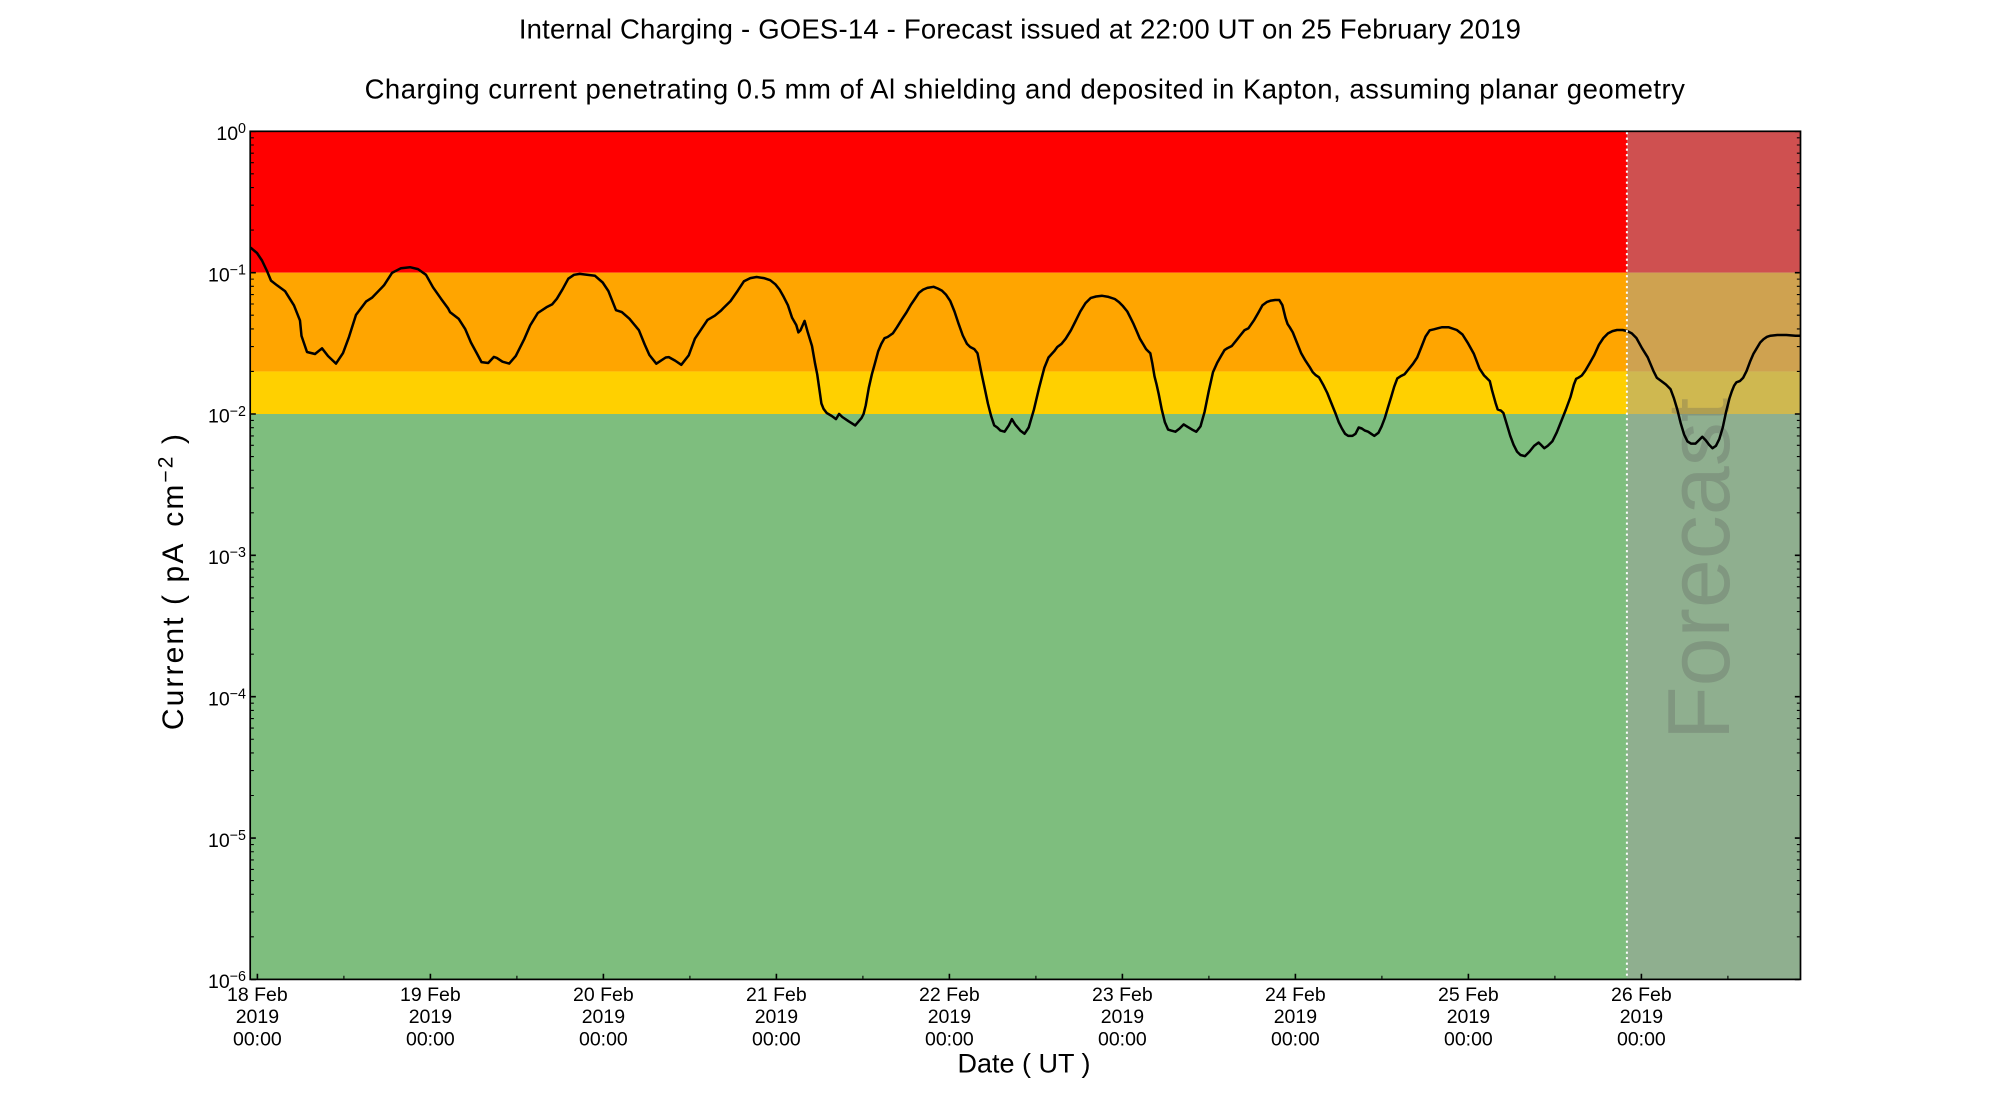 The image size is (2000, 1105). I want to click on svg-text: 10⁻⁵, so click(227, 840).